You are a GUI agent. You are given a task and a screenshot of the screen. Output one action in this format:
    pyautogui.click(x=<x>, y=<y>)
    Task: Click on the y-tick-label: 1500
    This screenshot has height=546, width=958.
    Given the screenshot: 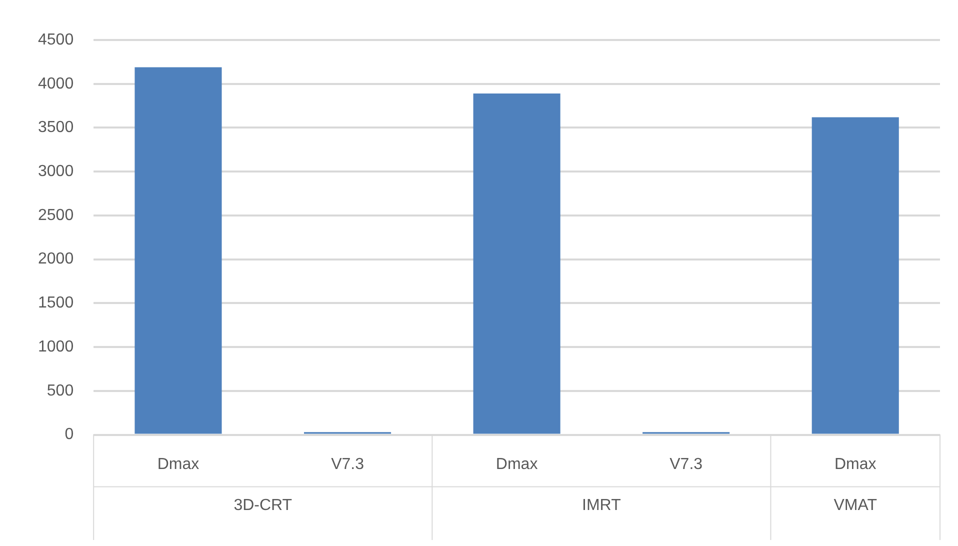 What is the action you would take?
    pyautogui.click(x=56, y=303)
    